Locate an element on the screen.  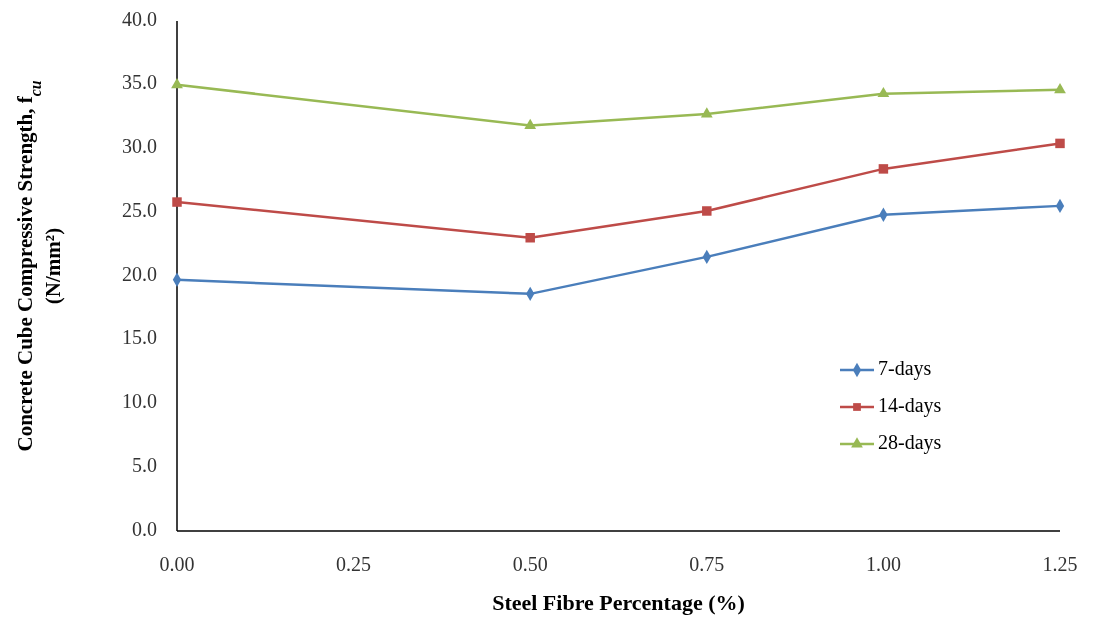
legend-label: 28-days is located at coordinates (910, 442).